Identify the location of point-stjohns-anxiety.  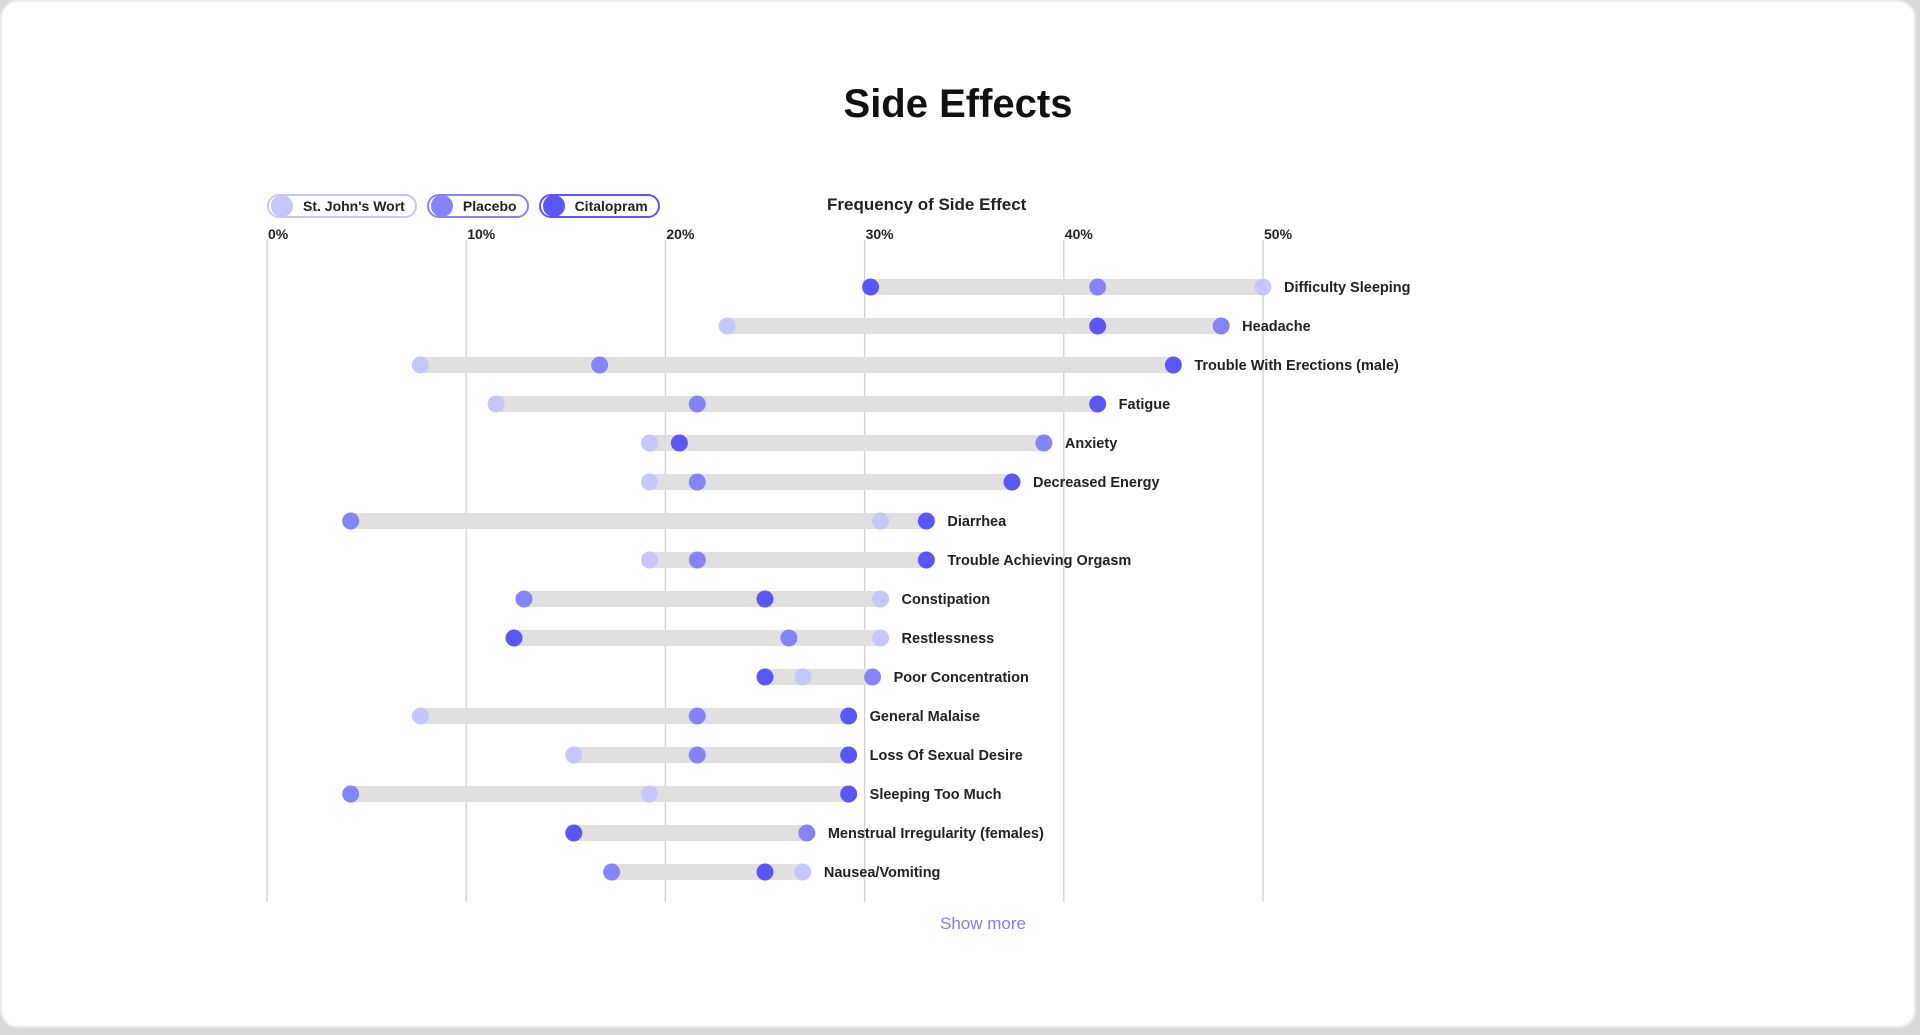
(649, 443).